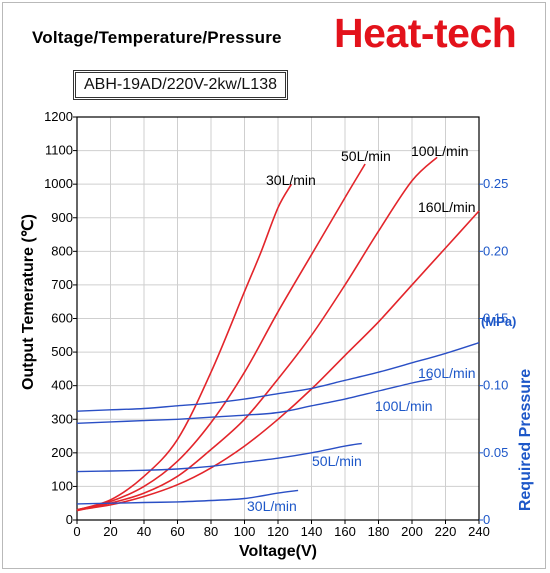 Image resolution: width=550 pixels, height=573 pixels. Describe the element at coordinates (525, 440) in the screenshot. I see `y2-axis-title: Required Pressure` at that location.